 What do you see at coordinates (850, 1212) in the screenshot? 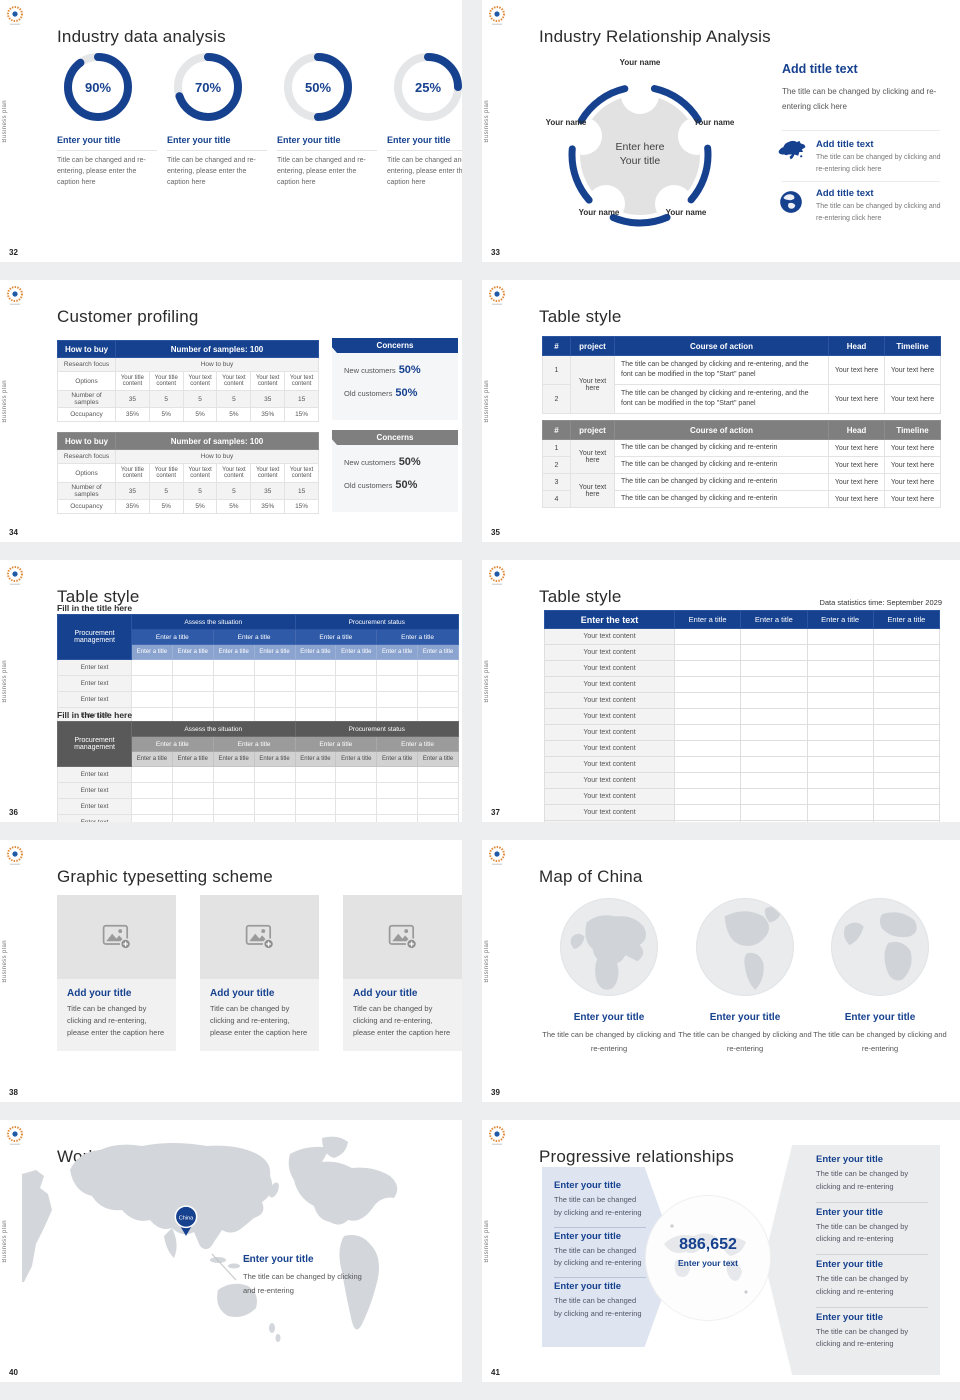
I see `item-title: Enter your title` at bounding box center [850, 1212].